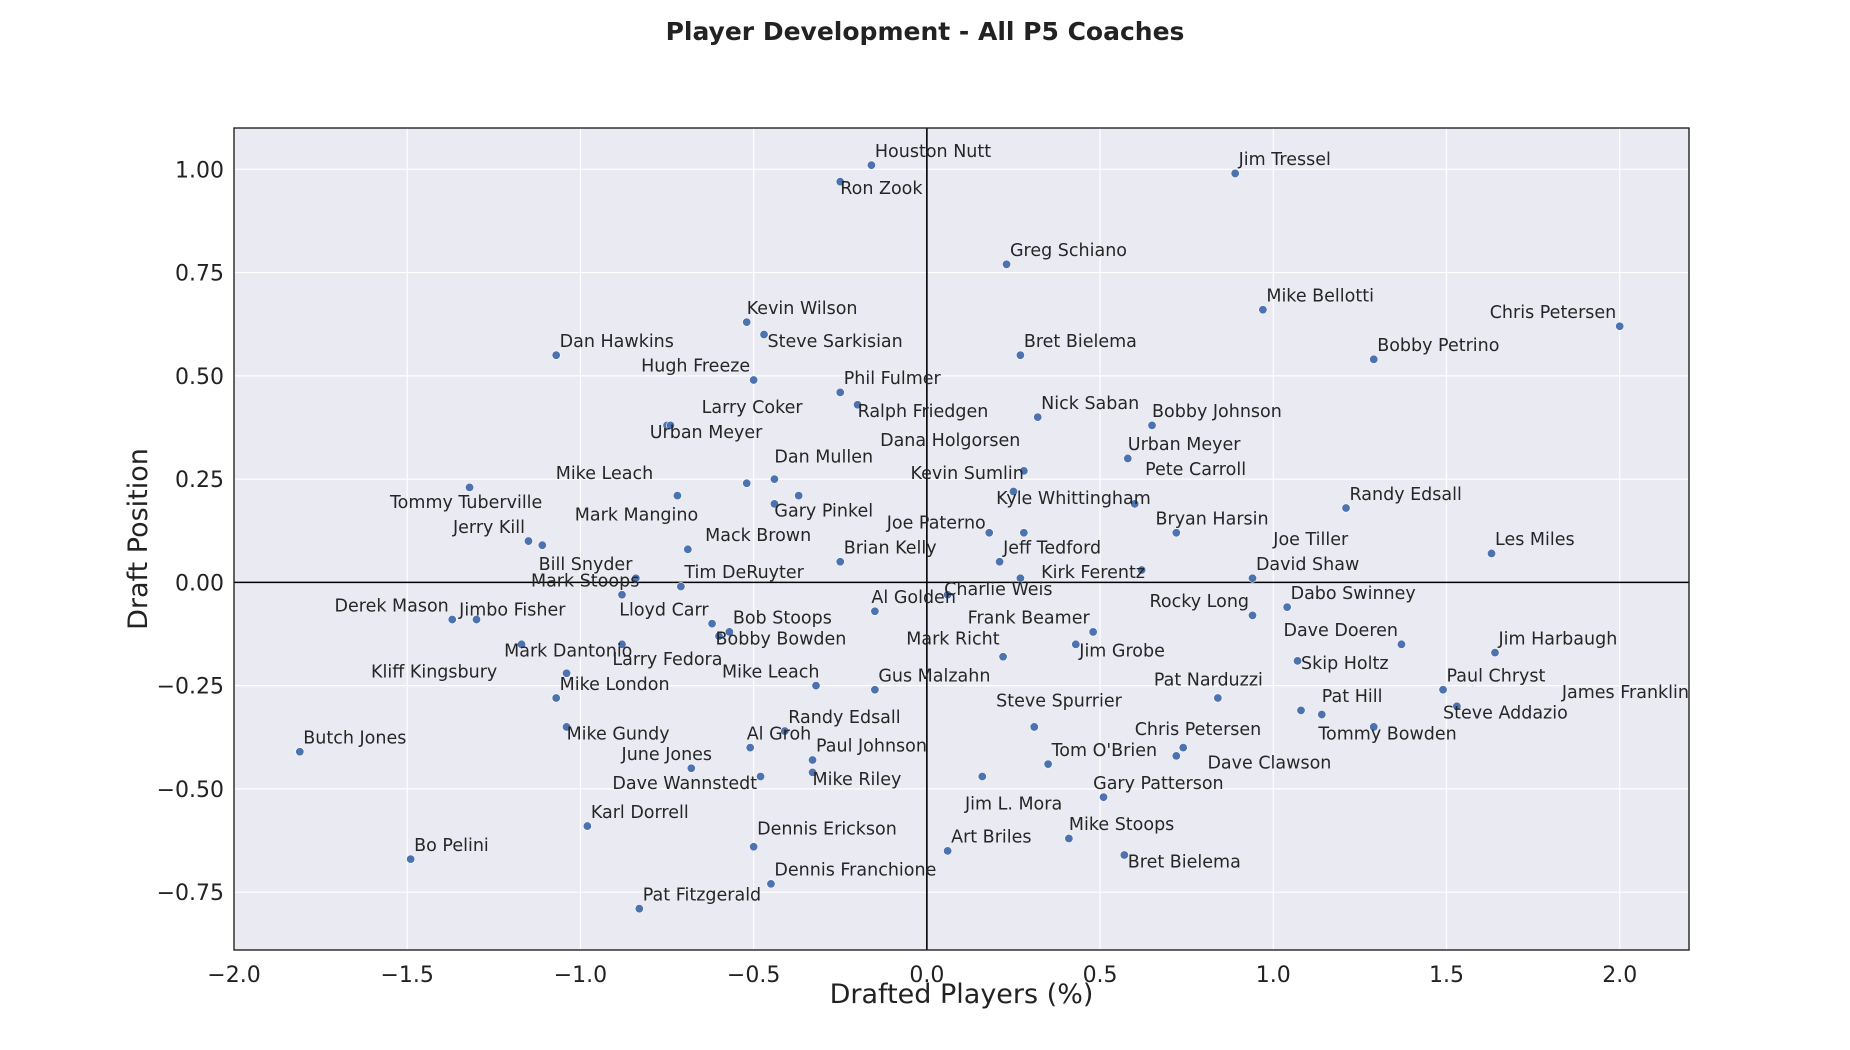  I want to click on data-point: Steve Addazio, so click(1322, 715).